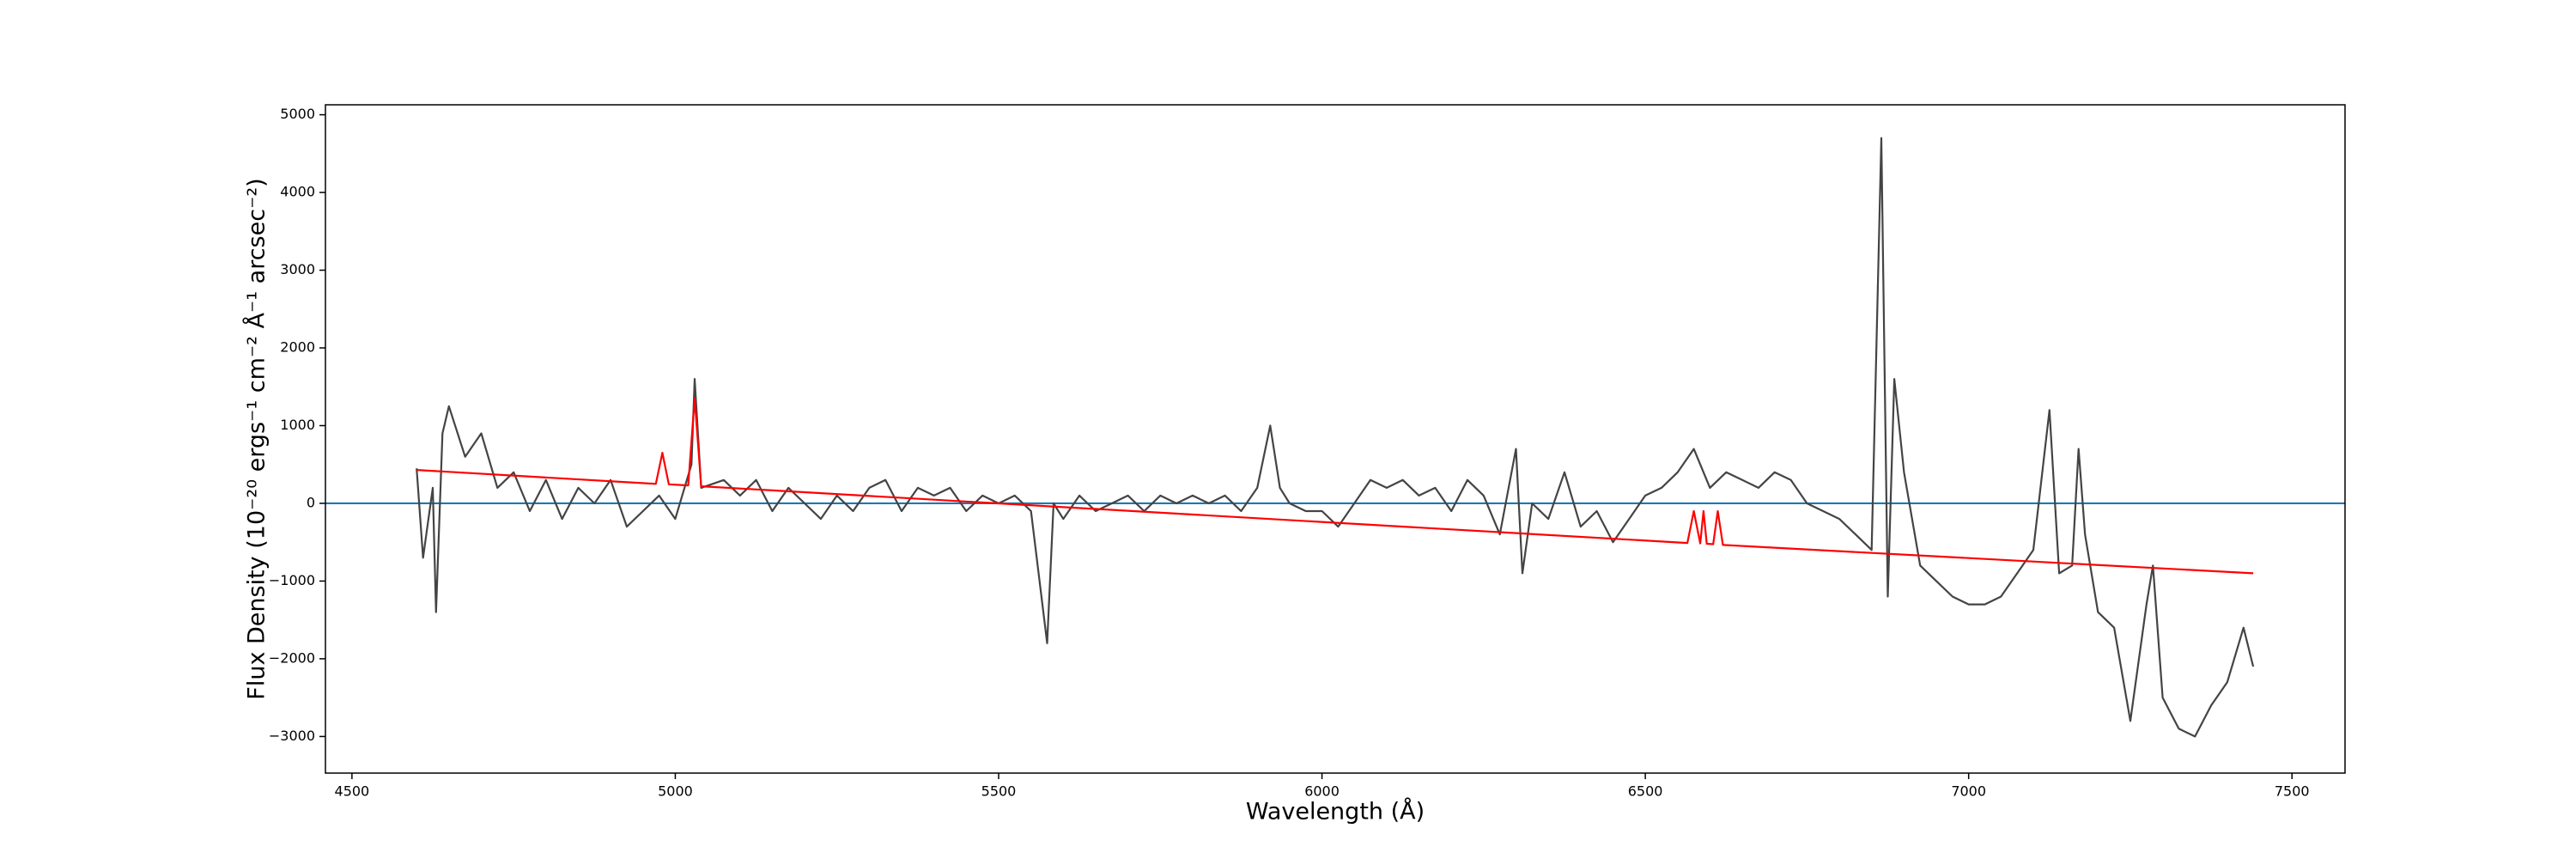 The image size is (2576, 859). What do you see at coordinates (1335, 486) in the screenshot?
I see `series-line` at bounding box center [1335, 486].